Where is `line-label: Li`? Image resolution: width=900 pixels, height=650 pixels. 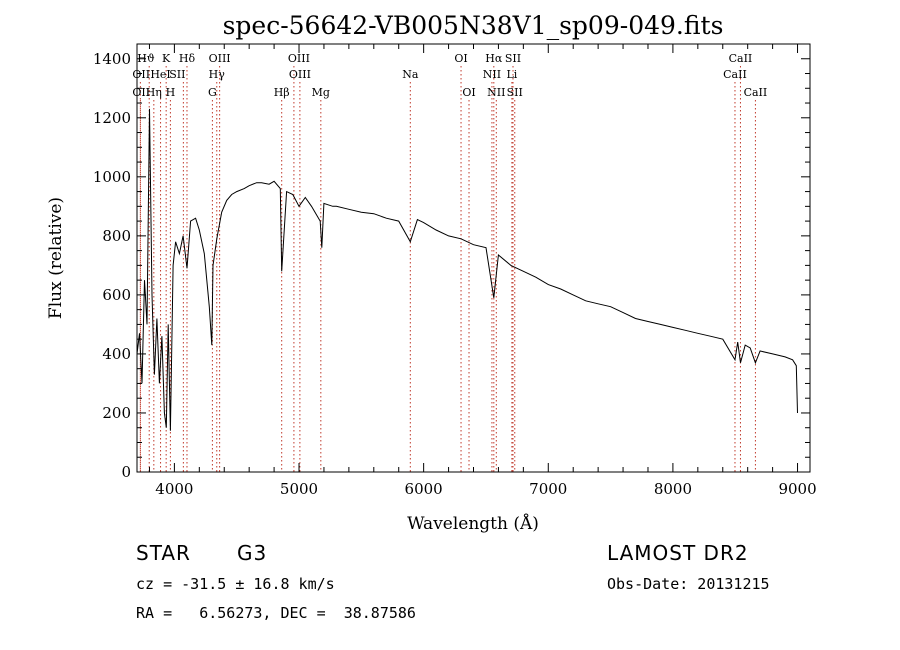
line-label: Li is located at coordinates (511, 74).